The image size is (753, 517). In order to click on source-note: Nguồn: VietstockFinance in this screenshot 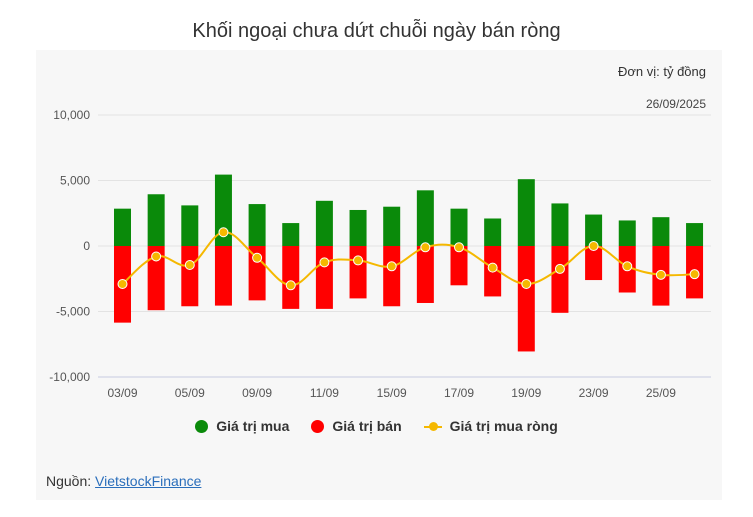, I will do `click(123, 481)`.